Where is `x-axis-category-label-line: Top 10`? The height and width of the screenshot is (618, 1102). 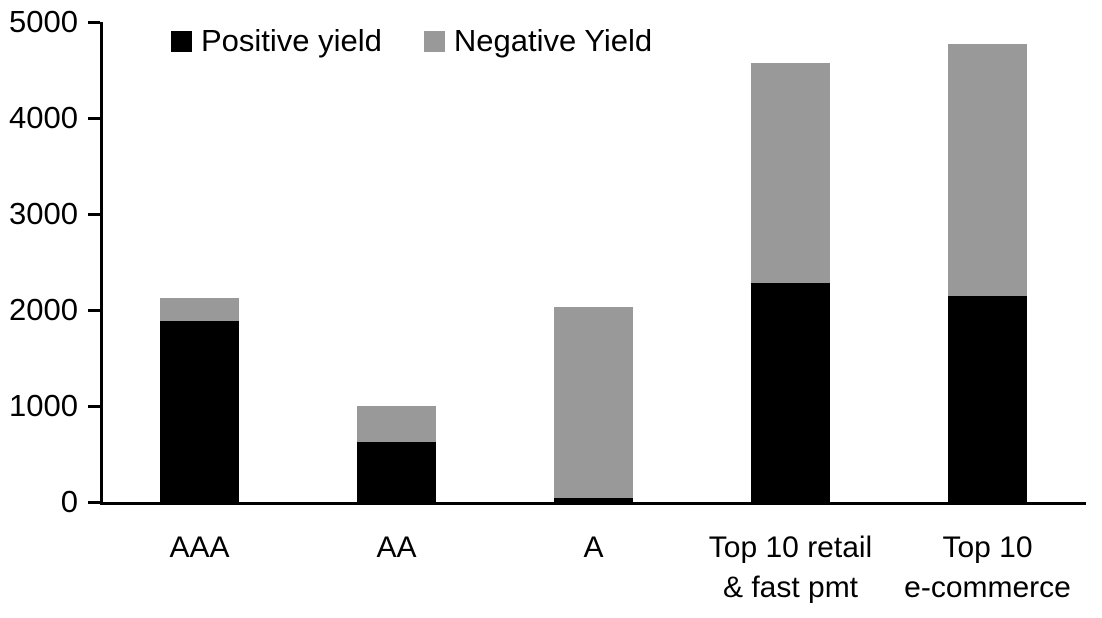
x-axis-category-label-line: Top 10 is located at coordinates (987, 547).